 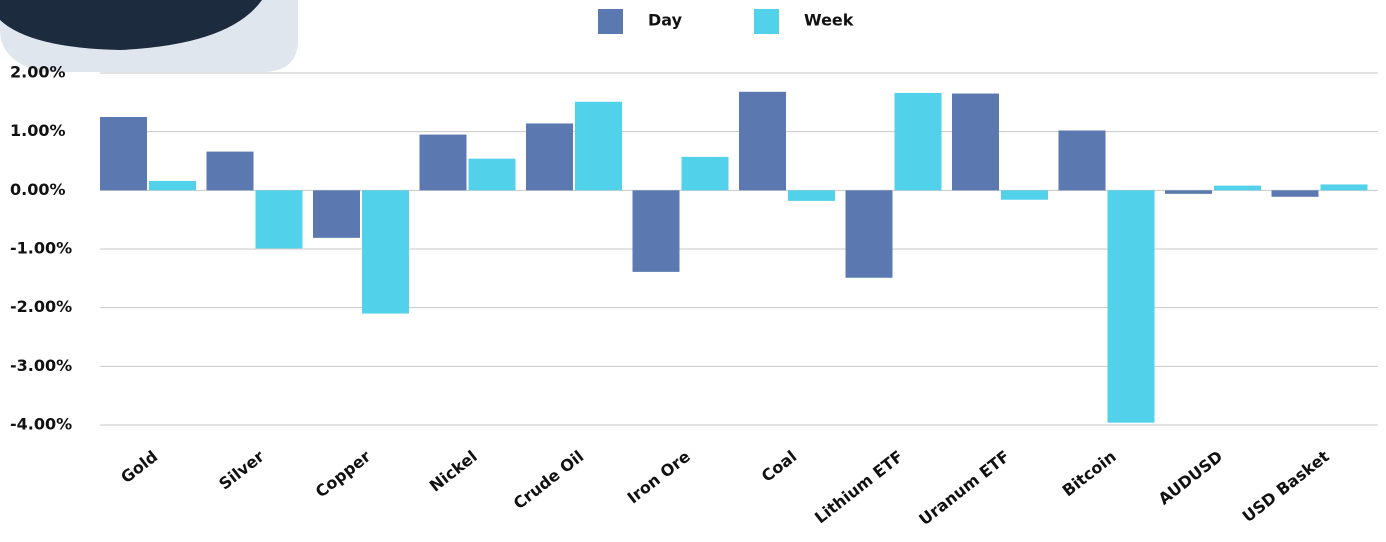 I want to click on y-tick-label: -4.00%, so click(x=41, y=424).